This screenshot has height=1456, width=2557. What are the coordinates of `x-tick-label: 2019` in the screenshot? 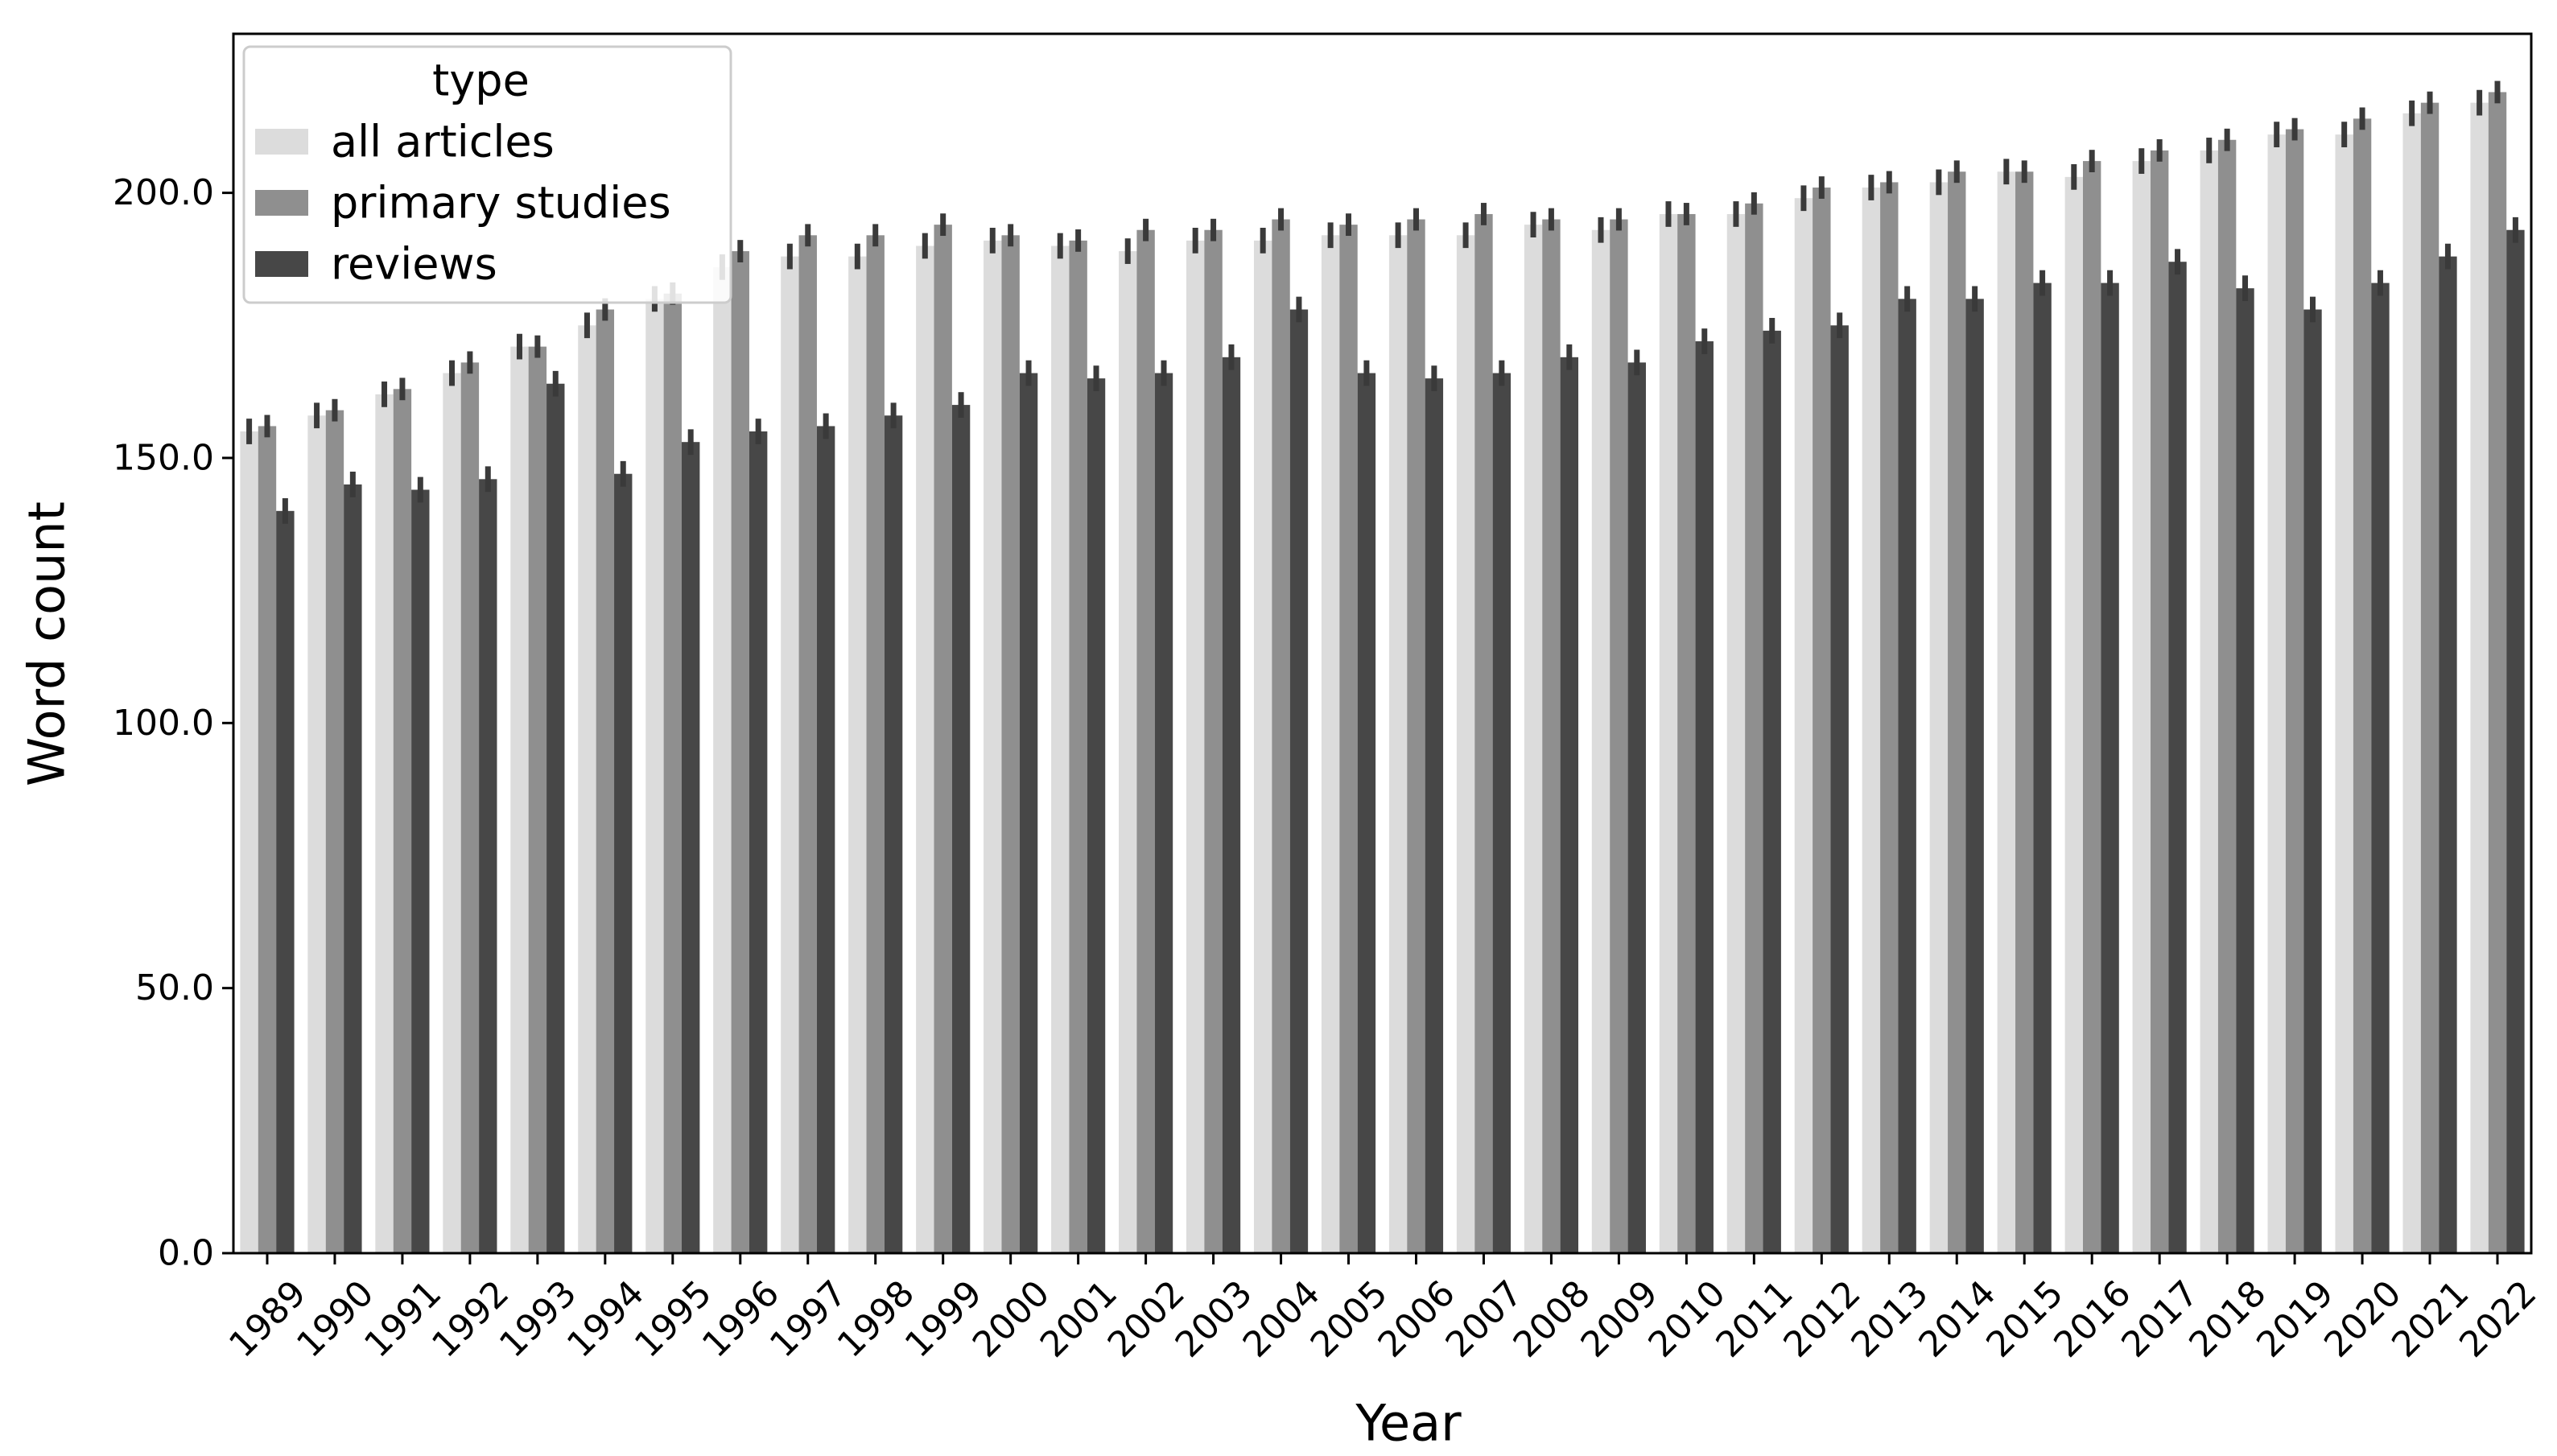 It's located at (2295, 1318).